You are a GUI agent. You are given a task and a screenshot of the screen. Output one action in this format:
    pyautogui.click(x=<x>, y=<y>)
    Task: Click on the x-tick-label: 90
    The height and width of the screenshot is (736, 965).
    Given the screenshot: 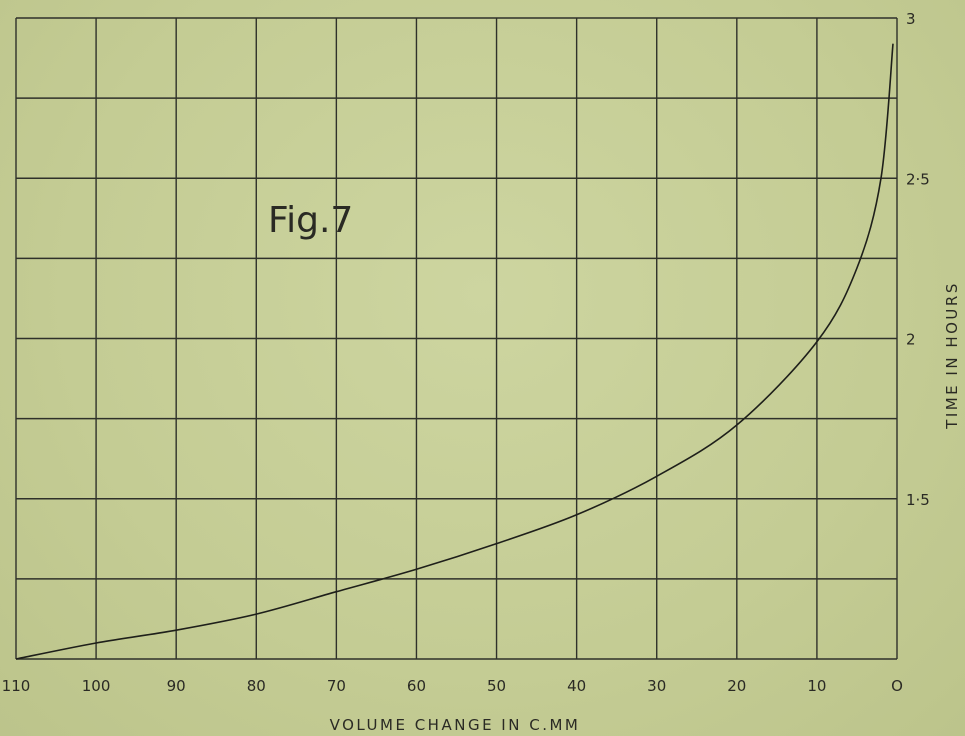 What is the action you would take?
    pyautogui.click(x=176, y=686)
    